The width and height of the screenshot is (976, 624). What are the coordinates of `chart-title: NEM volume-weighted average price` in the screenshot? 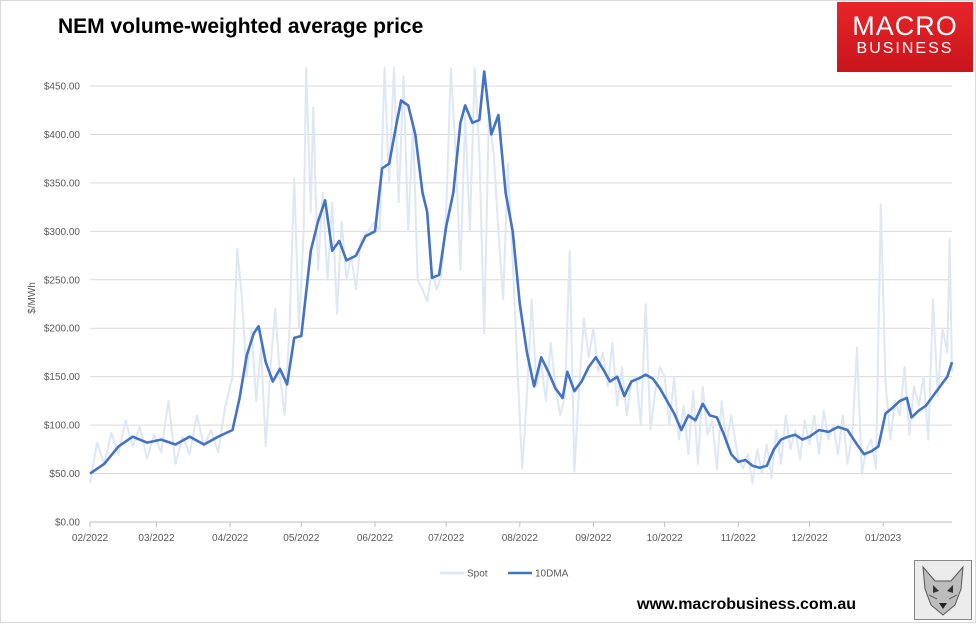 It's located at (241, 26).